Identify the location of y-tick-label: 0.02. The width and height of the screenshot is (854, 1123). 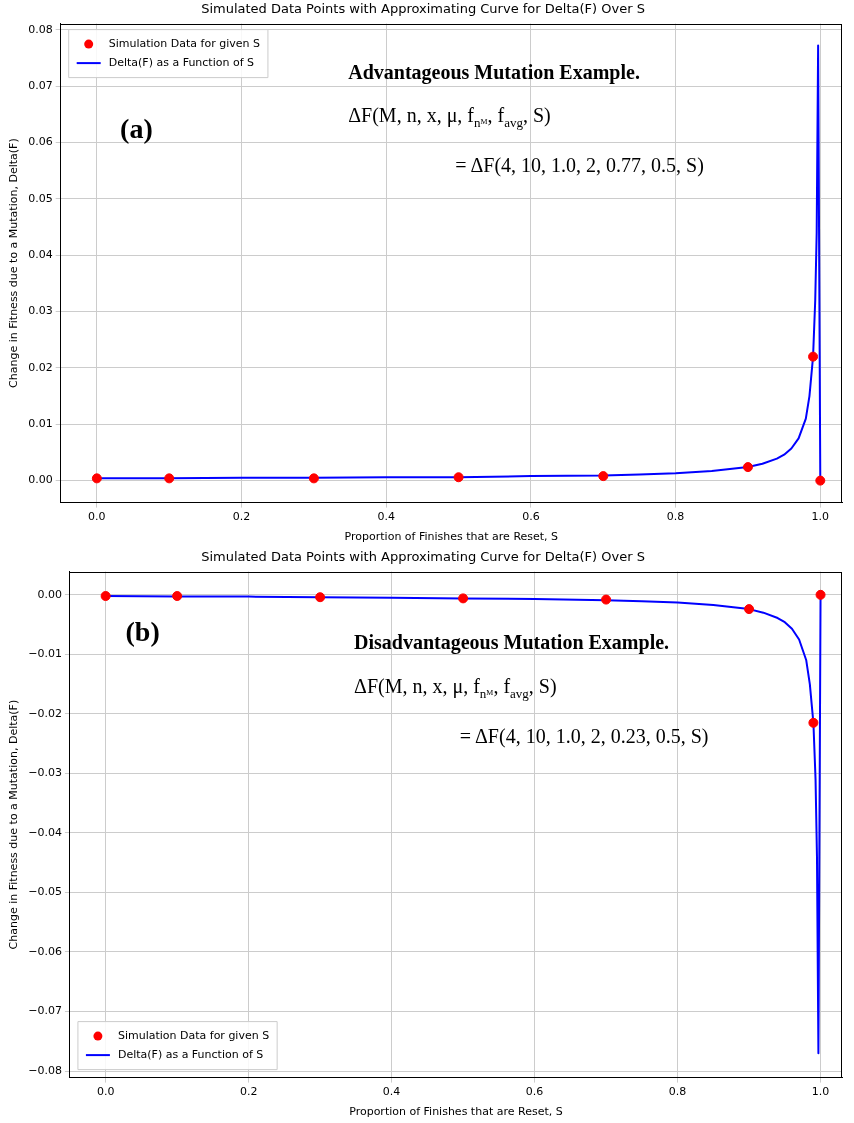
(40, 367).